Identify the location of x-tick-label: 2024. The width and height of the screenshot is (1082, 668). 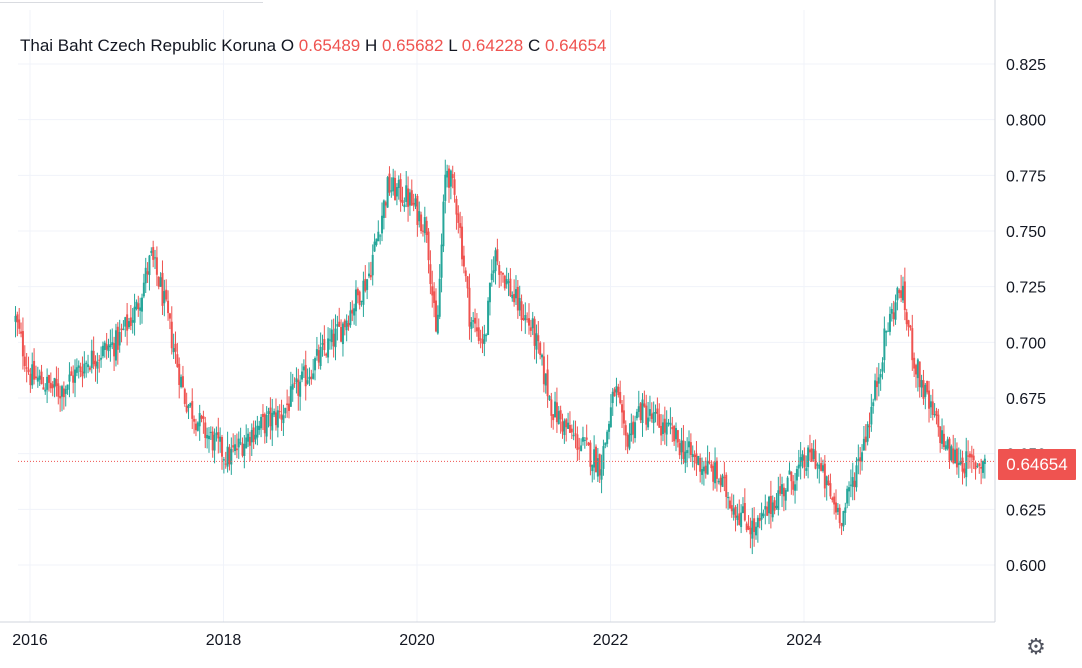
(804, 640).